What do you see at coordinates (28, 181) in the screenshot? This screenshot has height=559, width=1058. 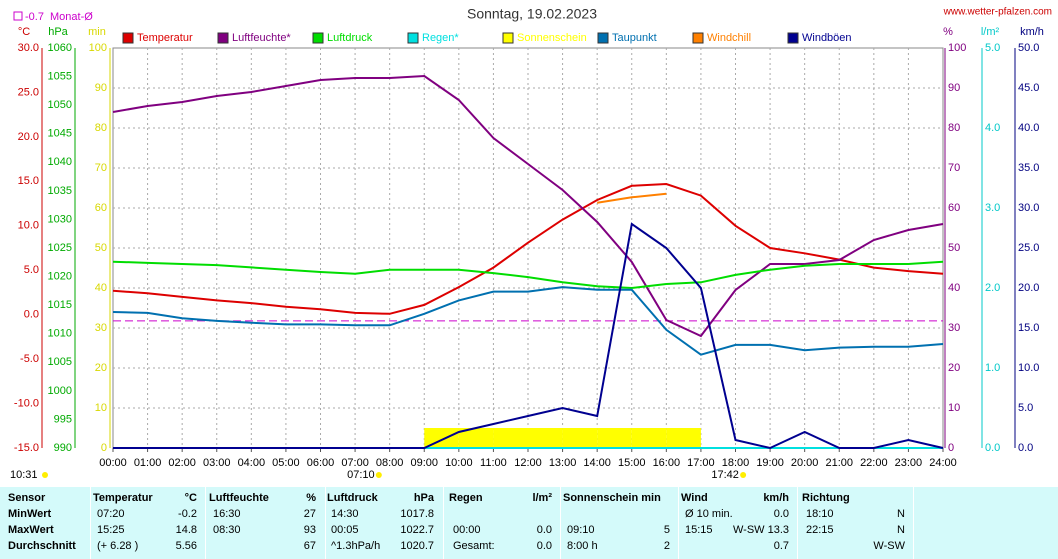 I see `y-tick-label: 15.0` at bounding box center [28, 181].